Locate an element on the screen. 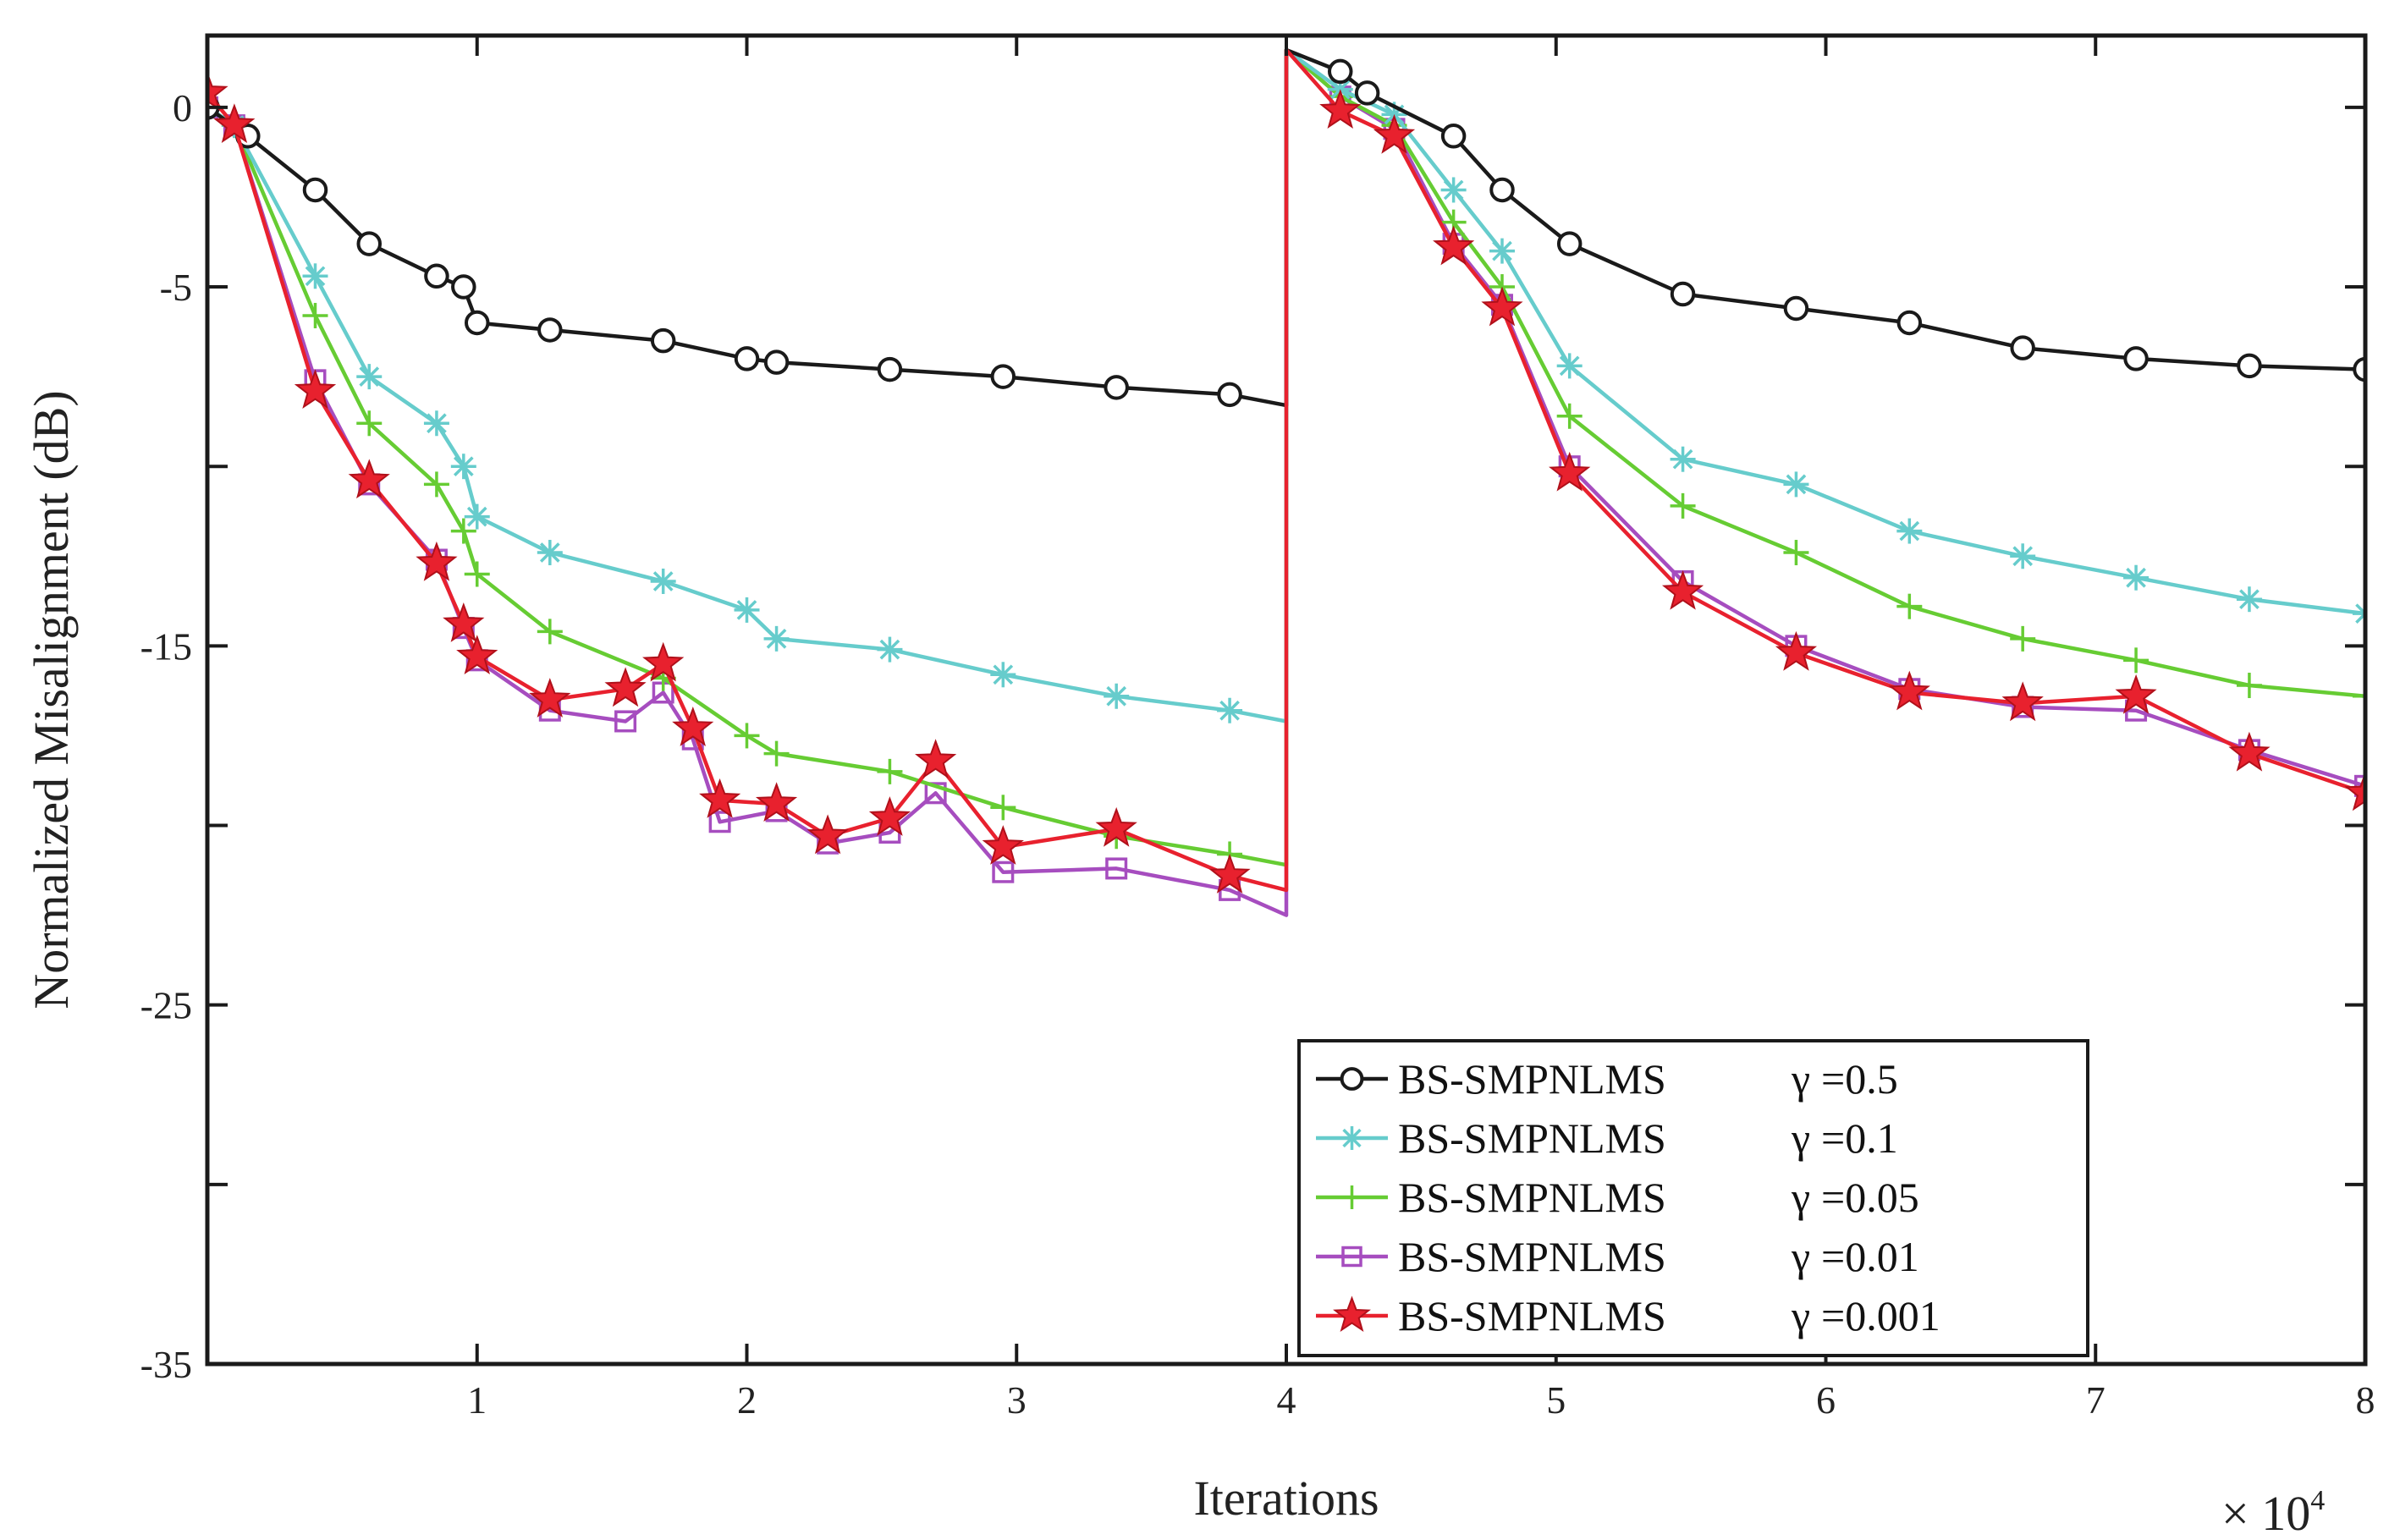  y-tick-label: -35 is located at coordinates (166, 1364).